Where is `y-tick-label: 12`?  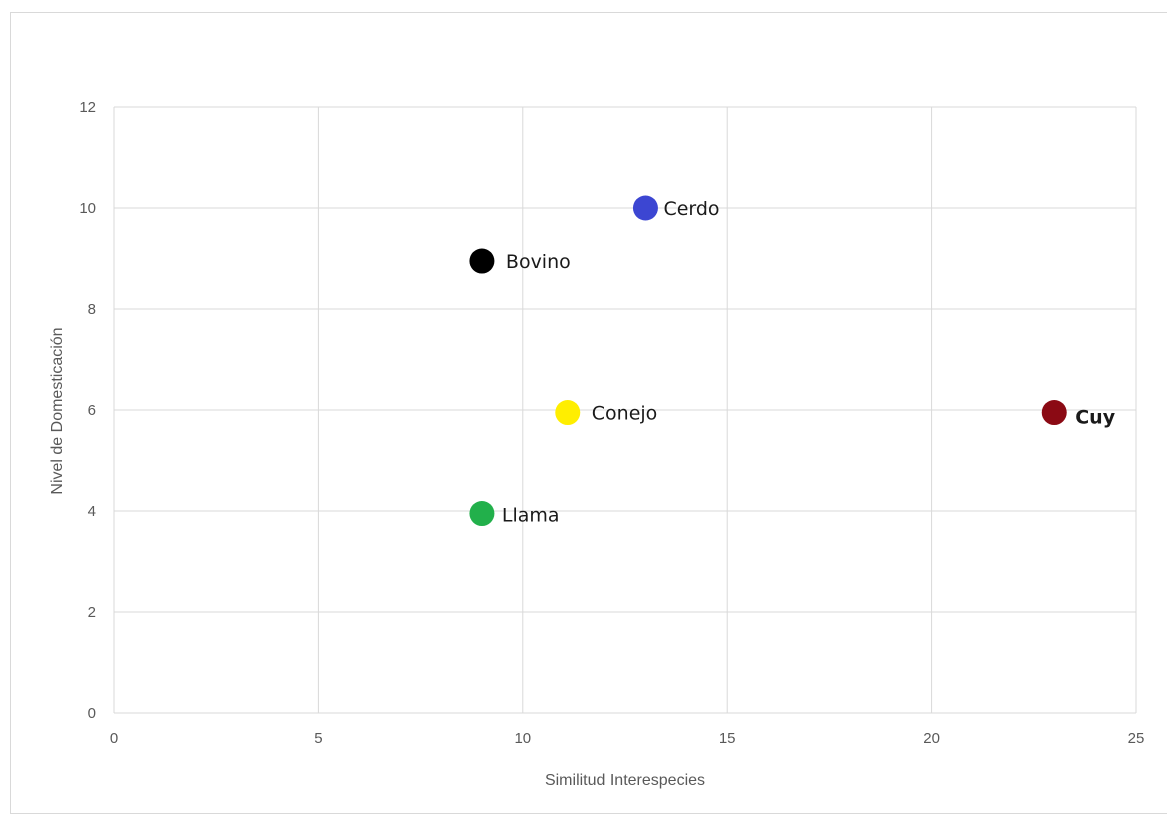 y-tick-label: 12 is located at coordinates (87, 107).